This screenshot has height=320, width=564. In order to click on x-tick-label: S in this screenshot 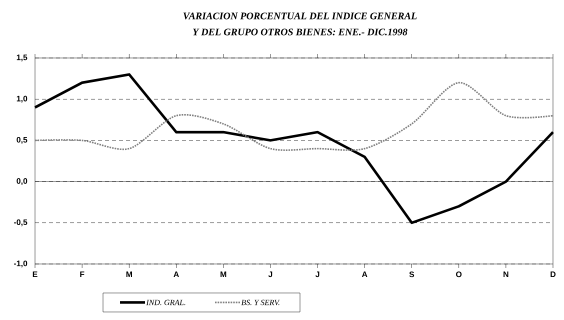, I will do `click(411, 275)`.